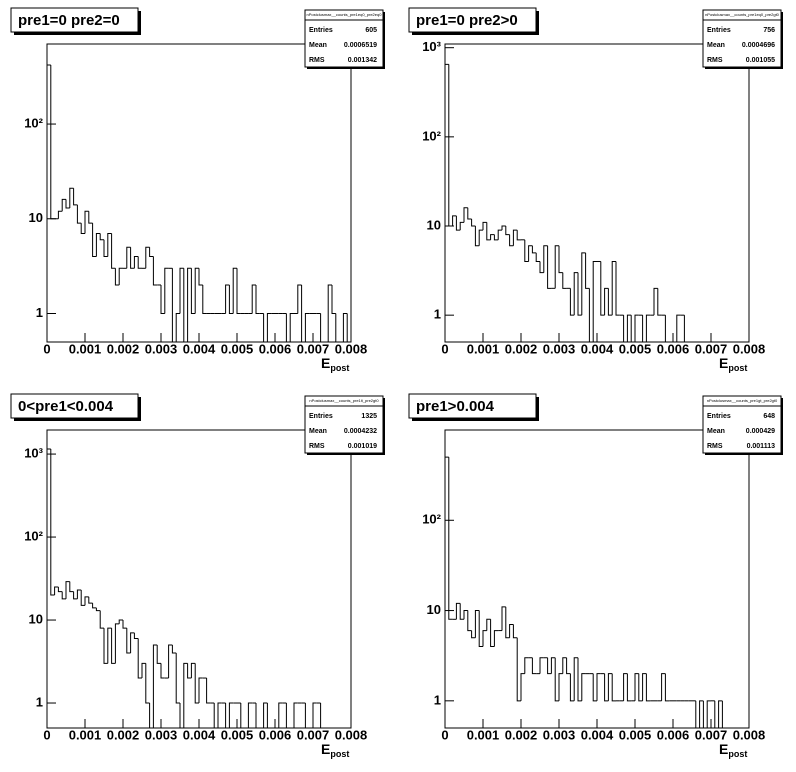  Describe the element at coordinates (161, 734) in the screenshot. I see `x-tick-label: 0.003` at that location.